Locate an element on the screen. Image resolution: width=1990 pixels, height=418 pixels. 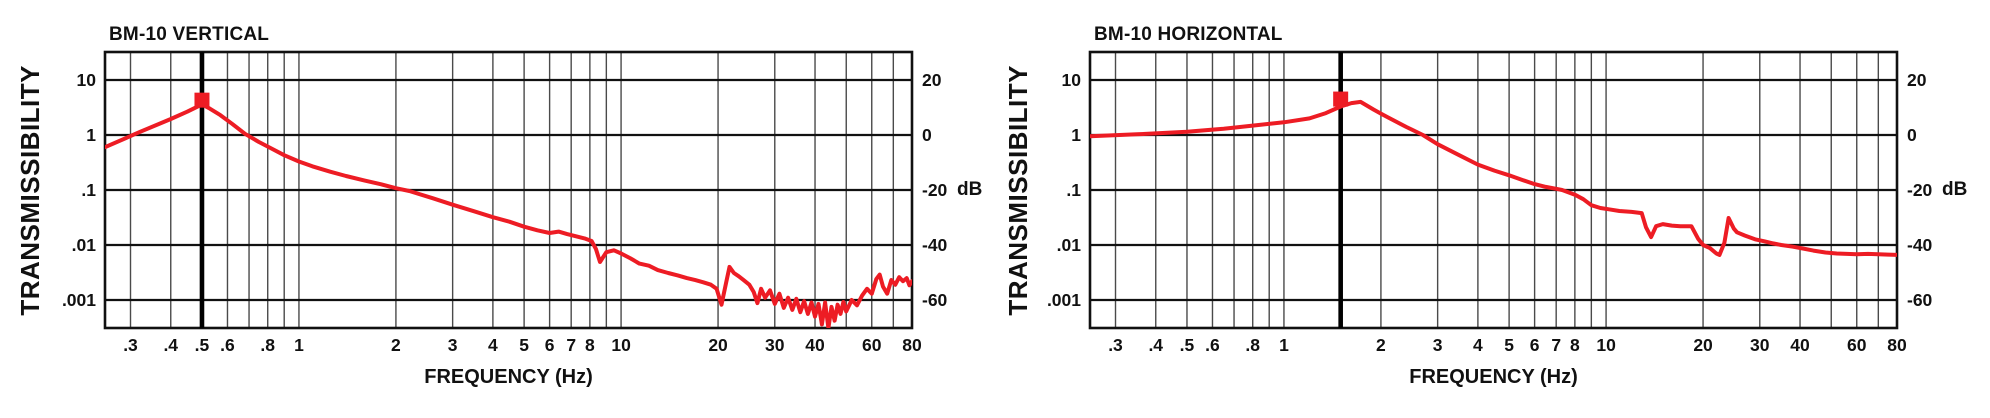
db-unit-label-vertical: dB is located at coordinates (970, 189).